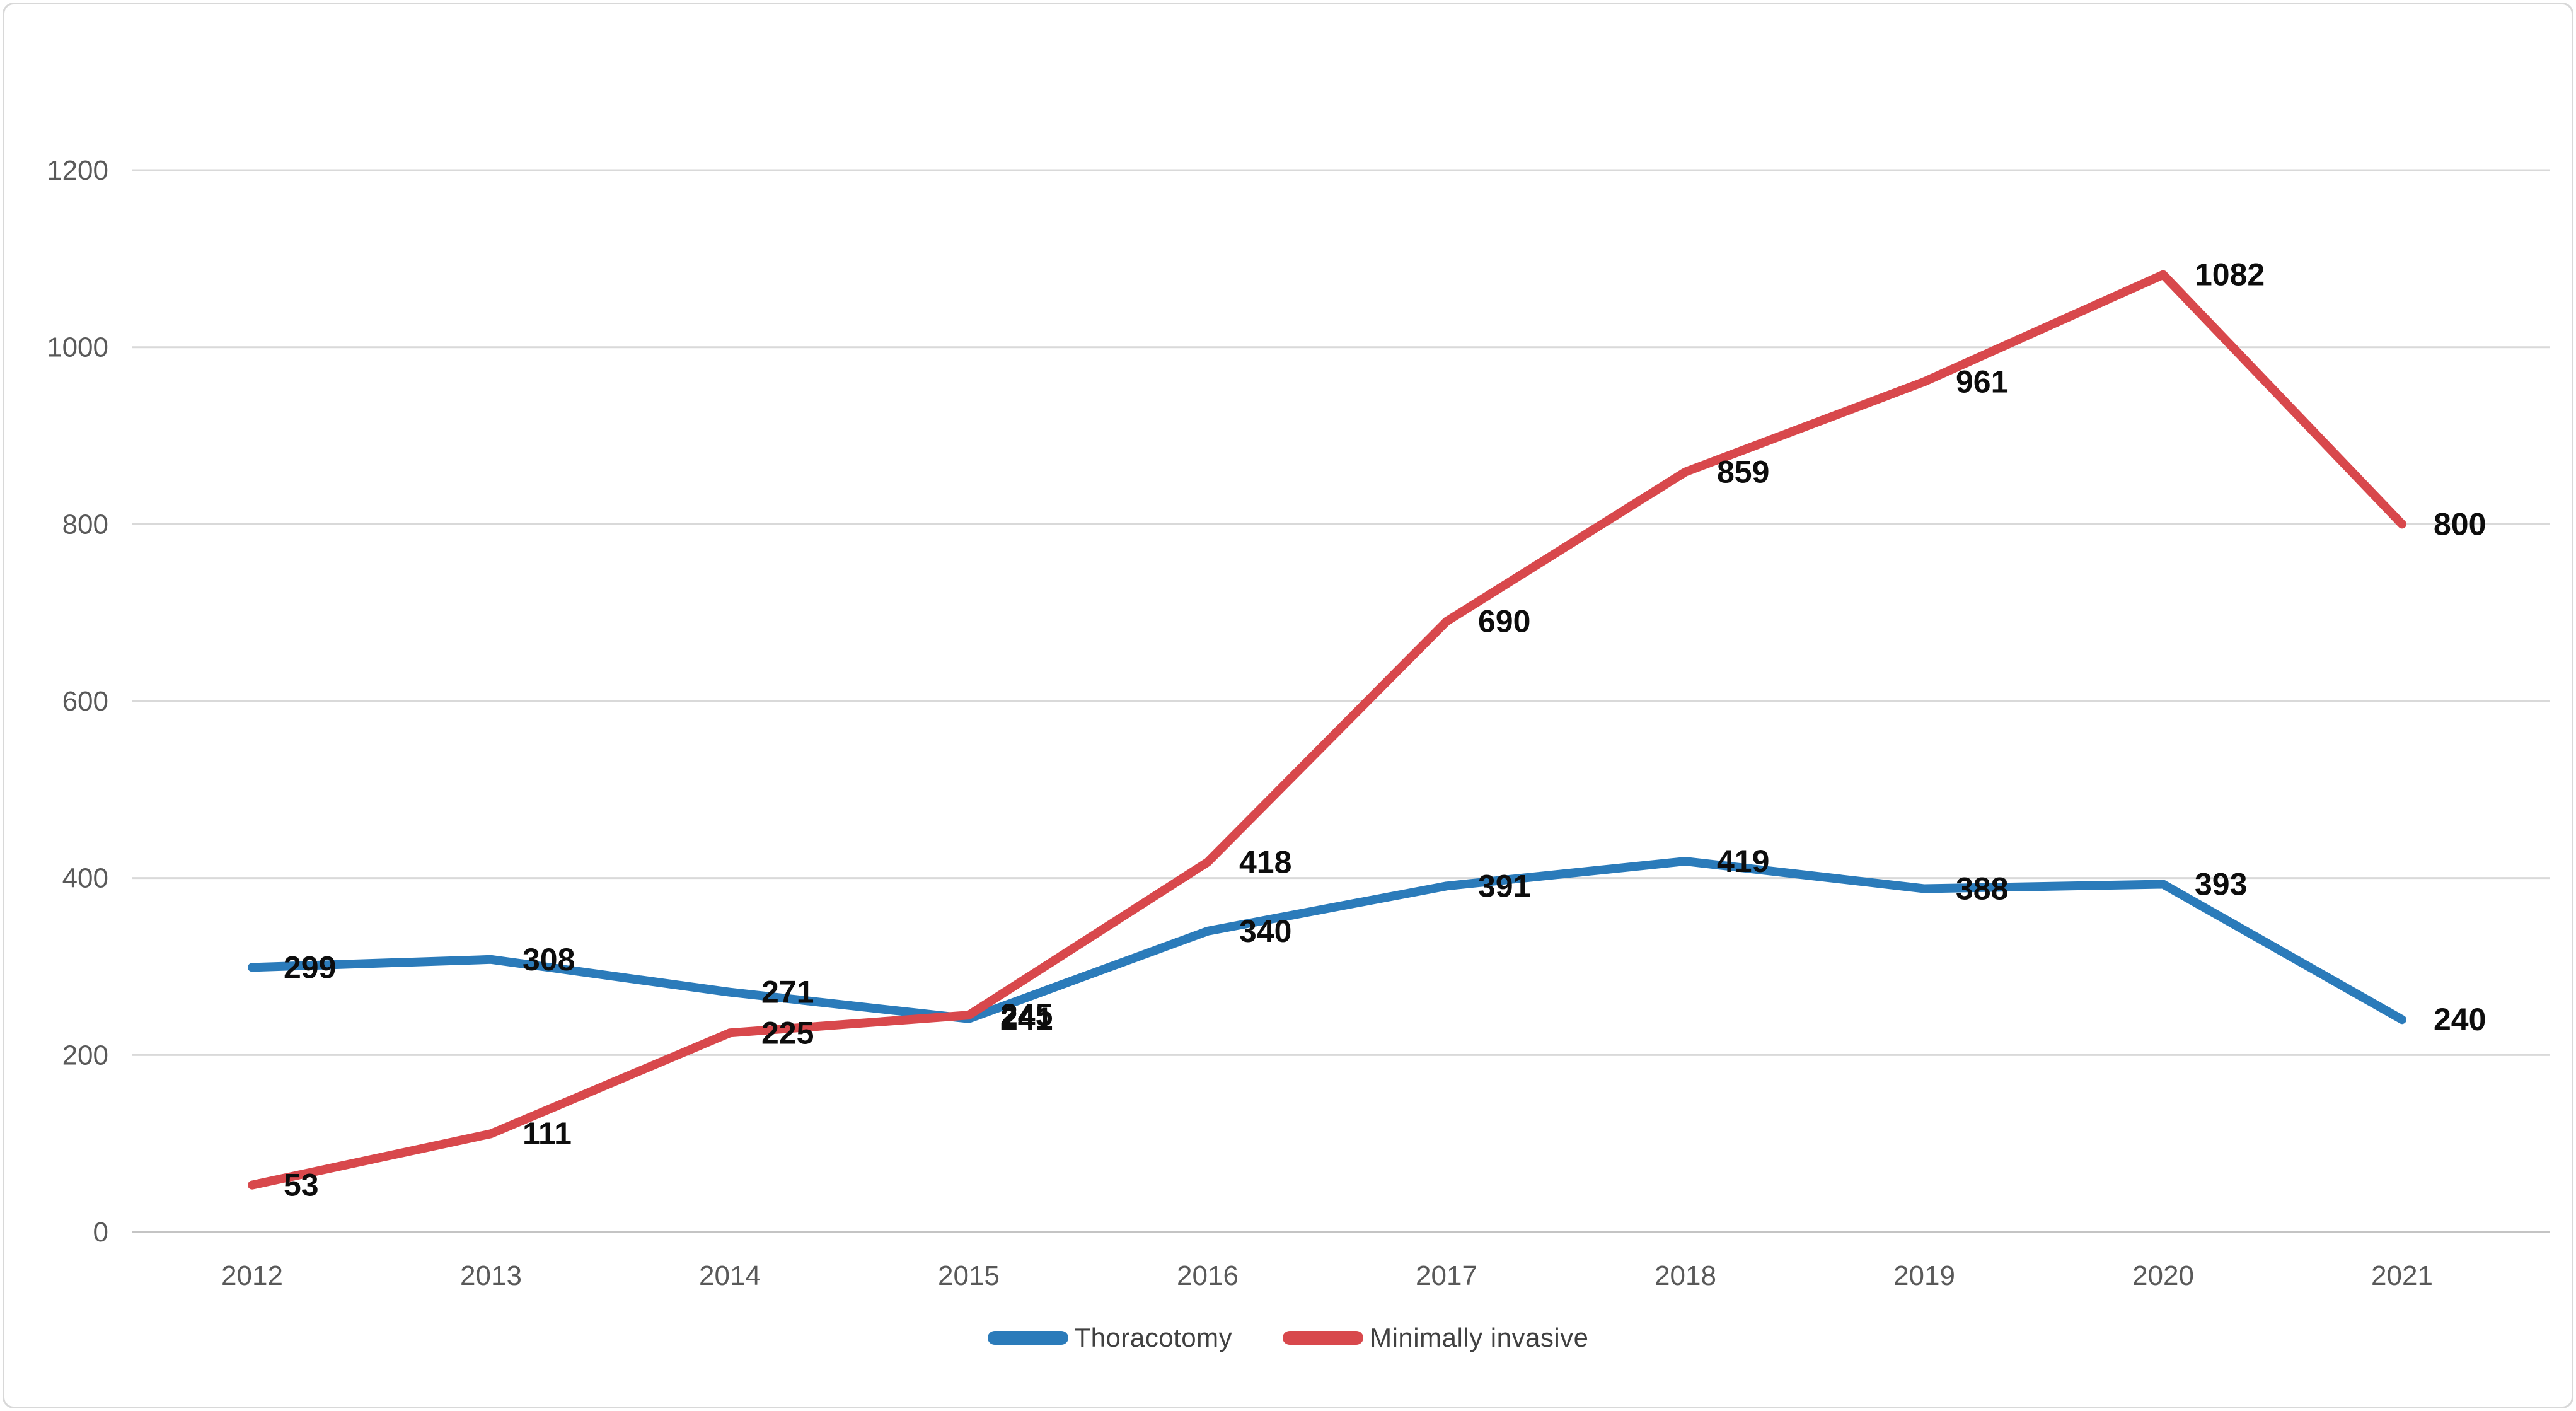 This screenshot has height=1411, width=2576. What do you see at coordinates (85, 524) in the screenshot?
I see `y-axis-tick-label: 800` at bounding box center [85, 524].